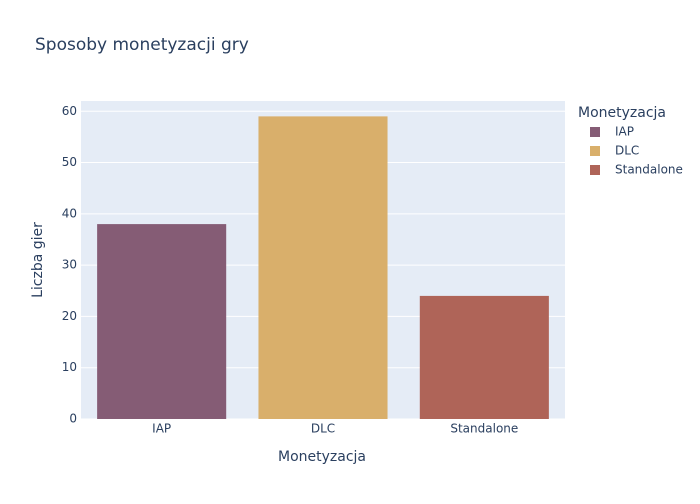 Image resolution: width=700 pixels, height=504 pixels. Describe the element at coordinates (627, 151) in the screenshot. I see `legend-label: DLC` at that location.